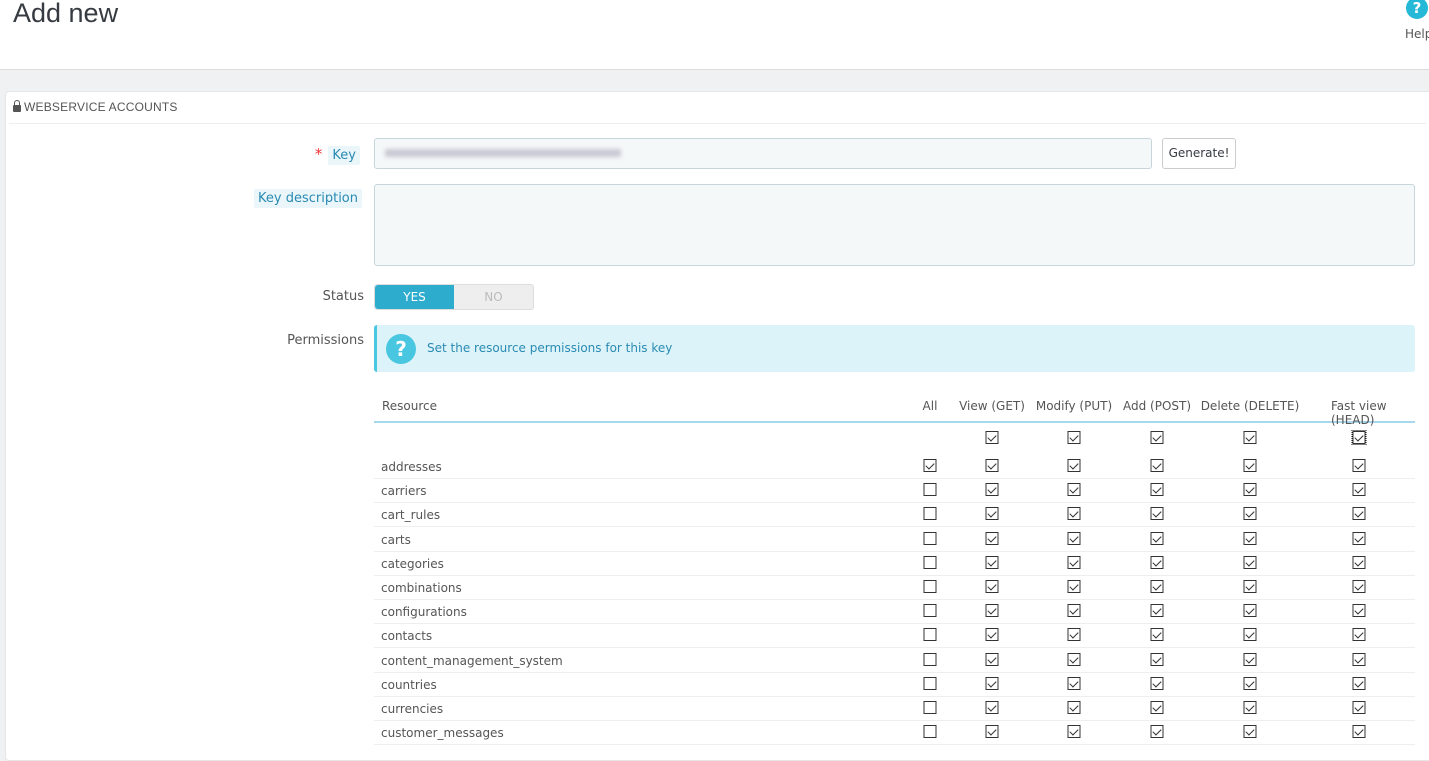  Describe the element at coordinates (414, 297) in the screenshot. I see `status-yes: YES` at that location.